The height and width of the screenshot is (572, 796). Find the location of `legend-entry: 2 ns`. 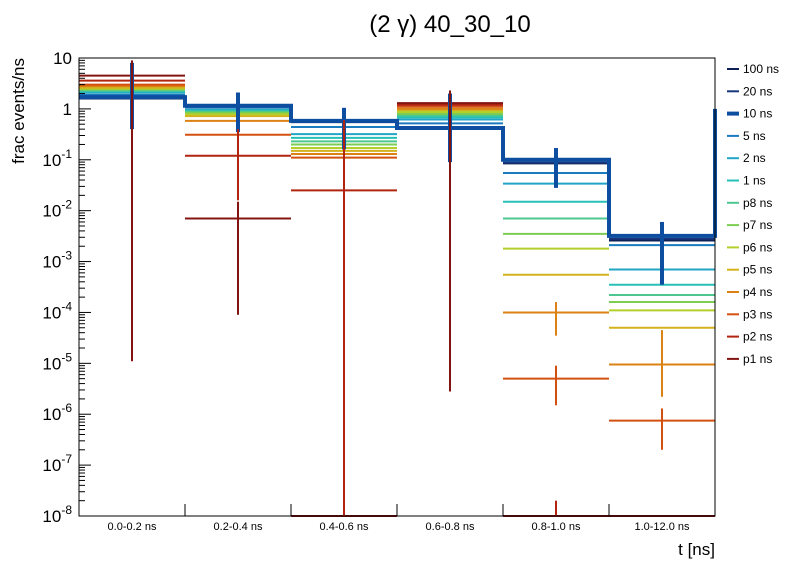

legend-entry: 2 ns is located at coordinates (754, 158).